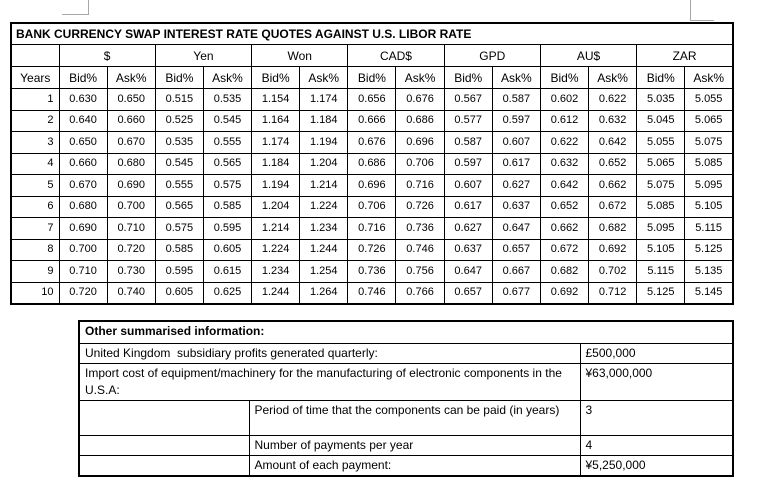 The height and width of the screenshot is (501, 768). What do you see at coordinates (661, 185) in the screenshot?
I see `rate-cell: 5.075` at bounding box center [661, 185].